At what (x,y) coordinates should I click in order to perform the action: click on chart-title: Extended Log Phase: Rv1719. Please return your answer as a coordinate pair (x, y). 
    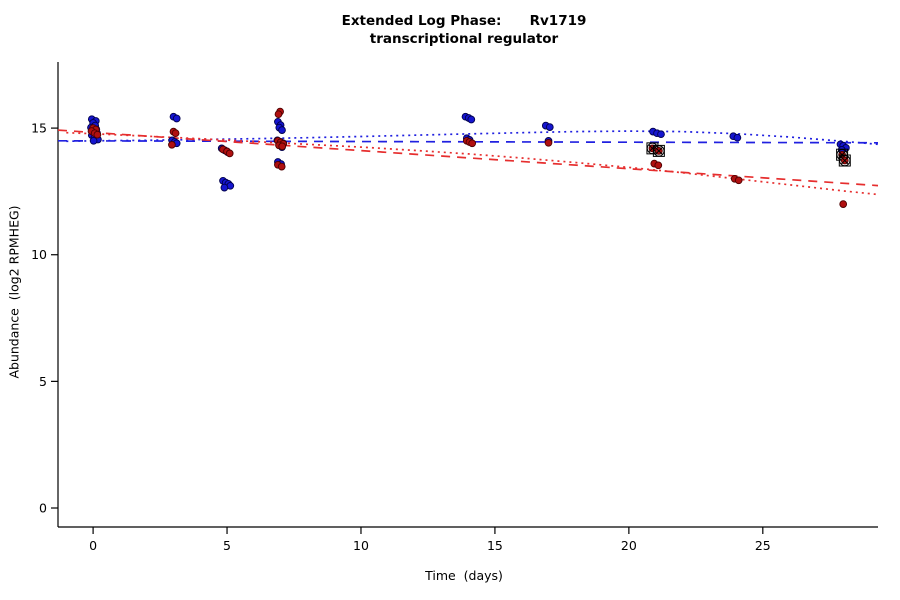
    Looking at the image, I should click on (464, 21).